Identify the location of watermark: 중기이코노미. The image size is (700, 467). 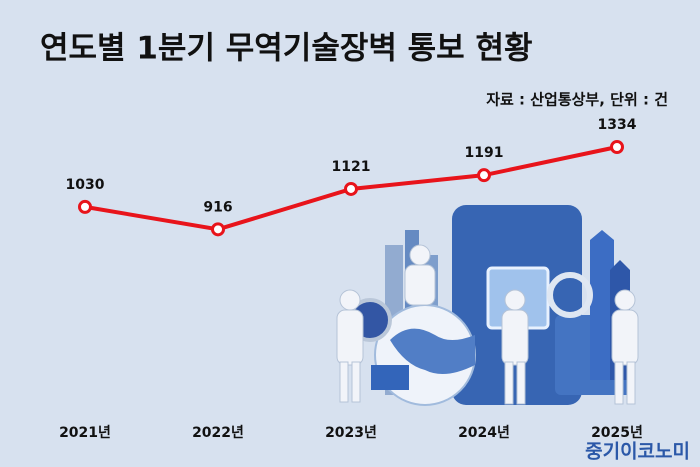
(637, 452).